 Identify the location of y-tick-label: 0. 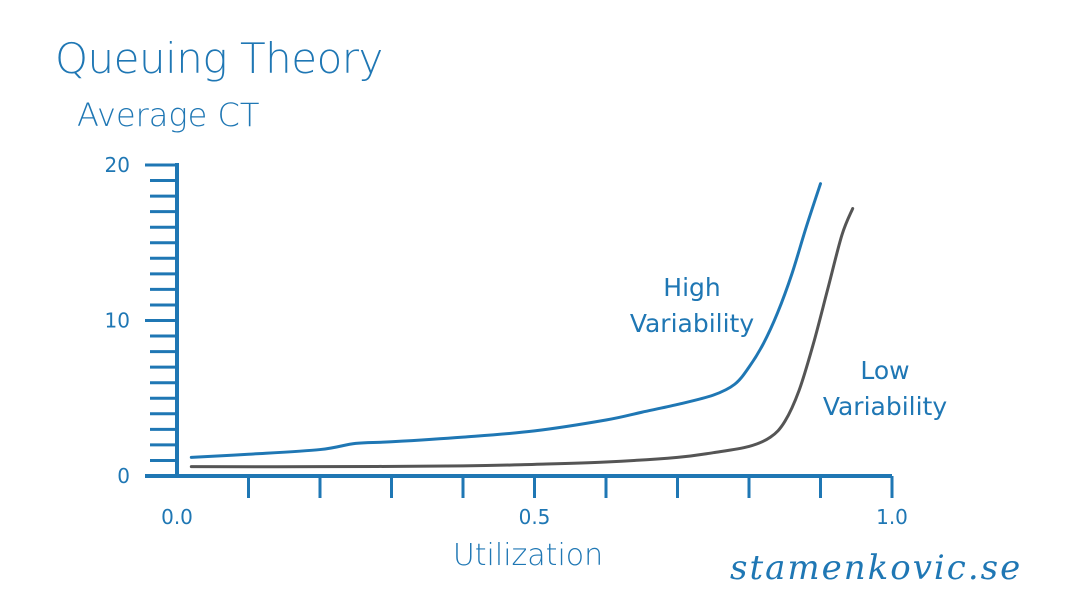
(123, 476).